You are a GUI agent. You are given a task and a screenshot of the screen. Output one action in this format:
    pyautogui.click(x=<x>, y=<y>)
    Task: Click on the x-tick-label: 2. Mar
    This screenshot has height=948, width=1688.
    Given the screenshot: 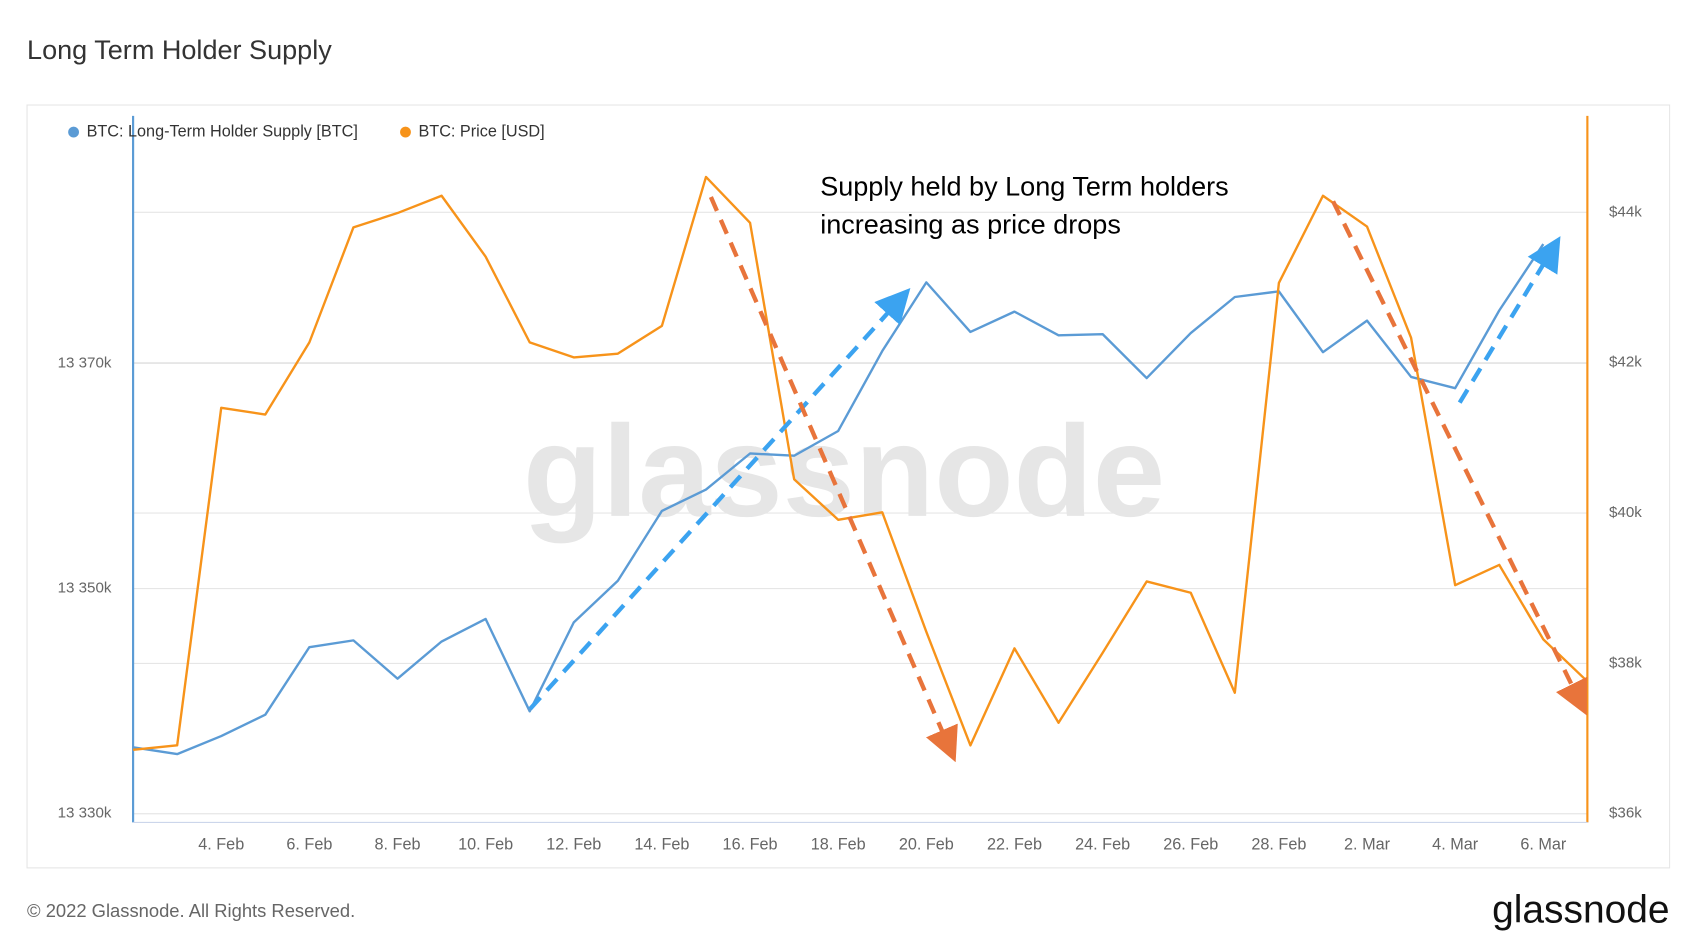 What is the action you would take?
    pyautogui.click(x=1367, y=844)
    